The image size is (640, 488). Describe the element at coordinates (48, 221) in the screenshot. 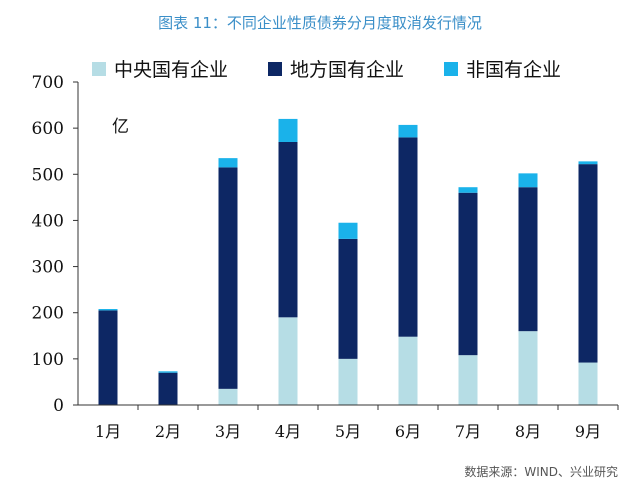

I see `y-tick-label: 400` at that location.